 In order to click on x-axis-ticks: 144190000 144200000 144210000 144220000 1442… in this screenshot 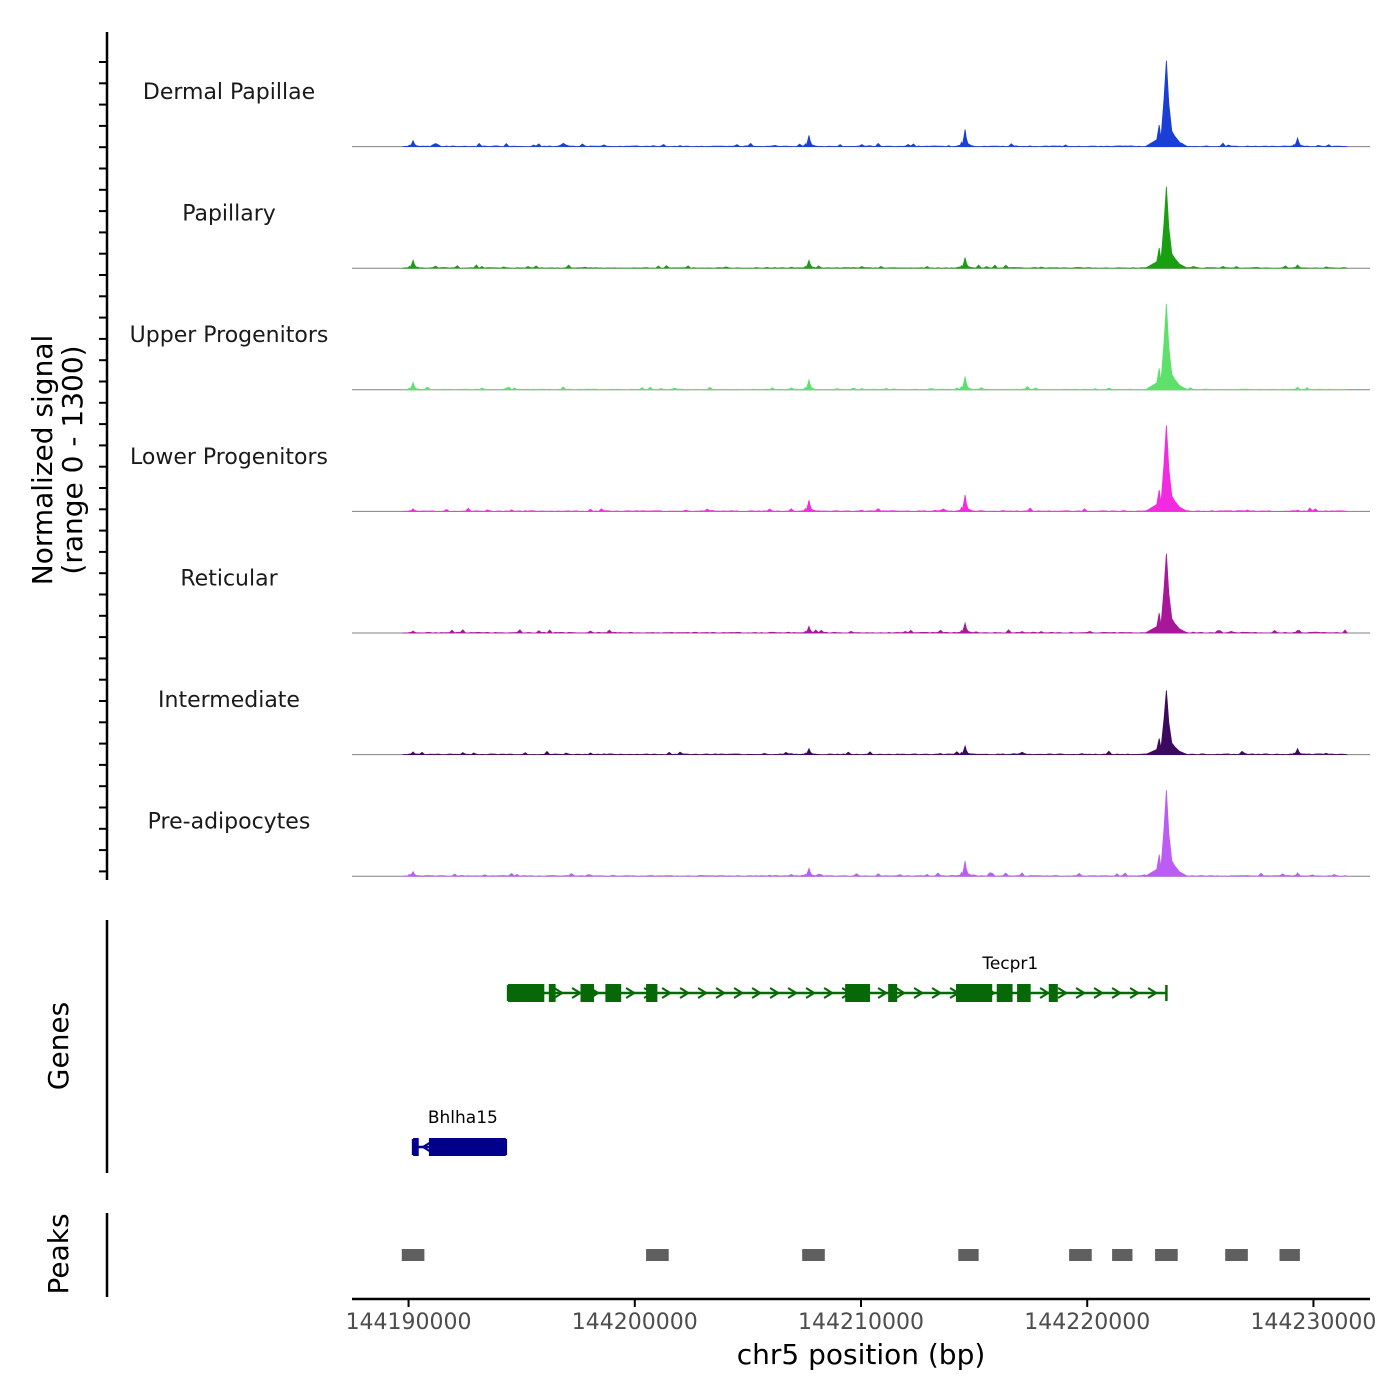, I will do `click(861, 1317)`.